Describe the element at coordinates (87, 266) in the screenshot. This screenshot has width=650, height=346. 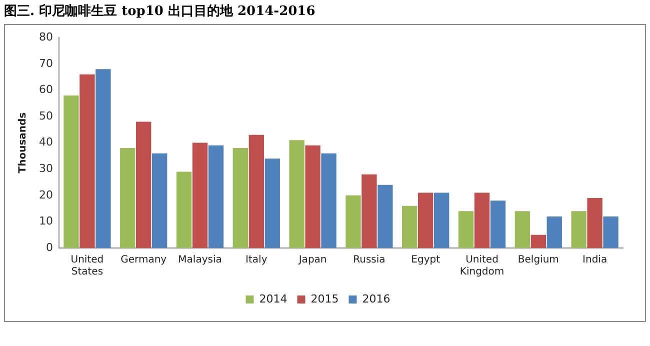
I see `x-tick-label: United States` at that location.